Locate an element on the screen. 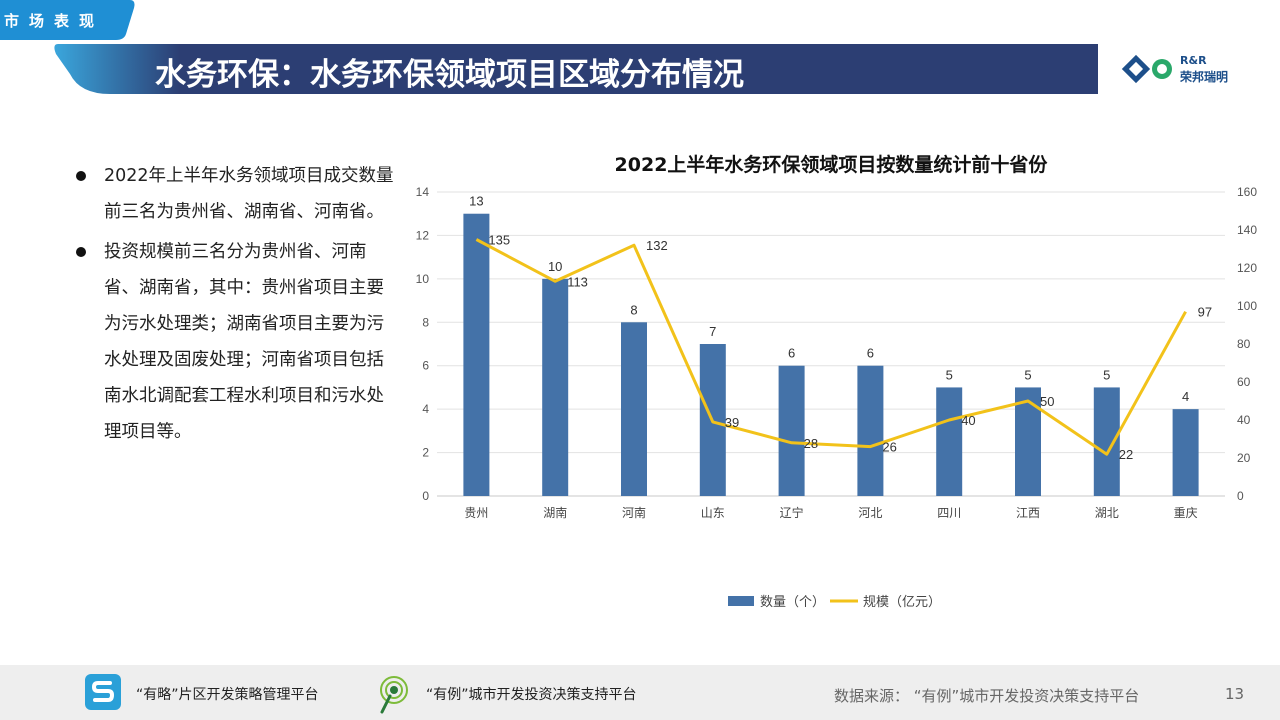 The height and width of the screenshot is (720, 1280). y-left-tick-label: 10 is located at coordinates (423, 279).